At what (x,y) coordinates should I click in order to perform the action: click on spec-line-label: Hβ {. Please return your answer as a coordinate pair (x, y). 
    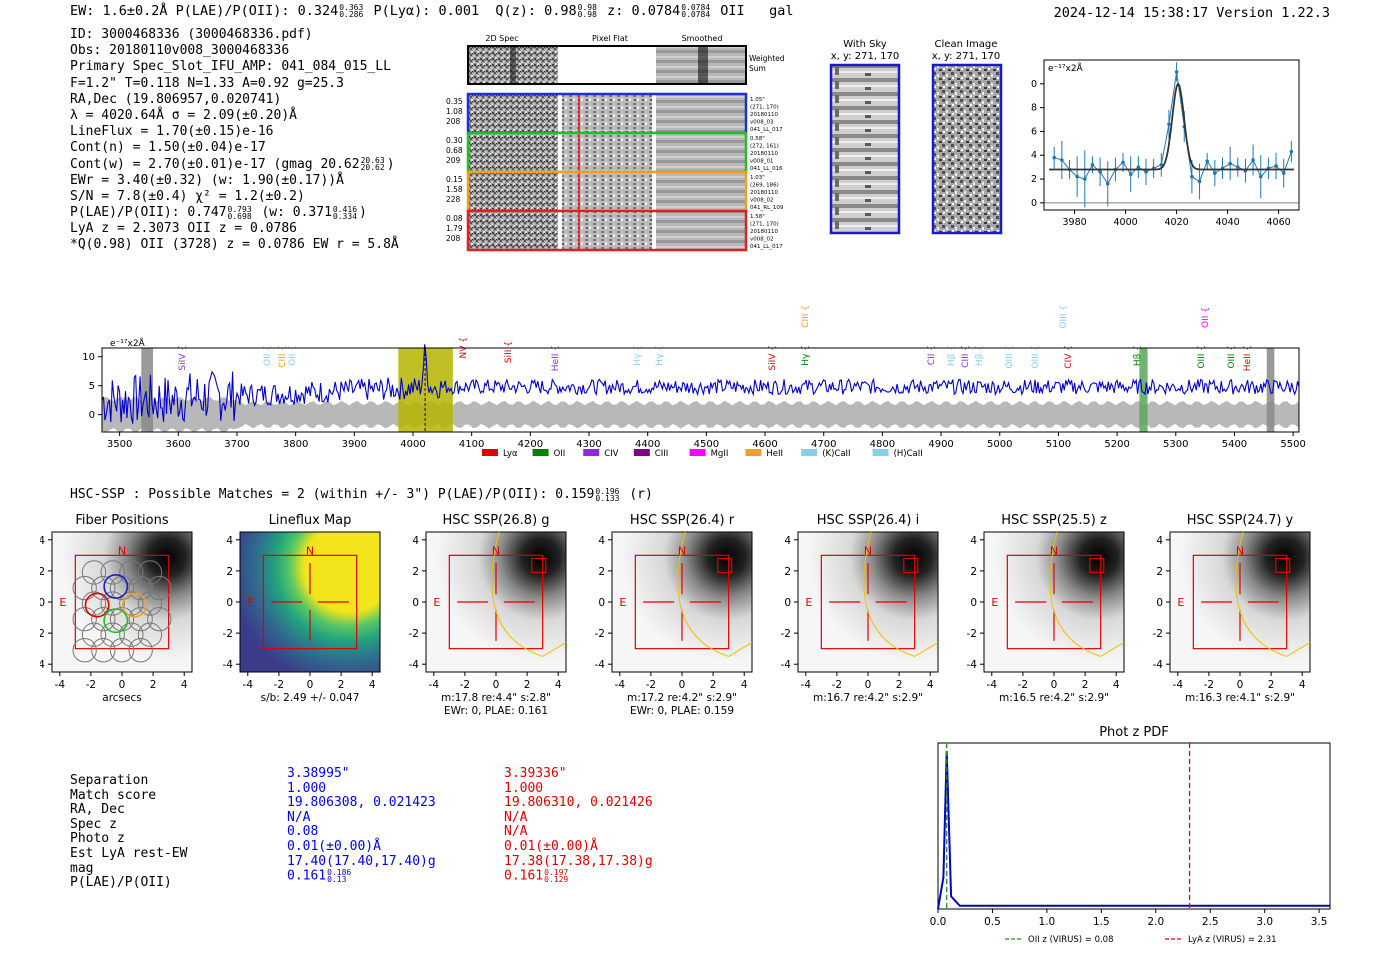
    Looking at the image, I should click on (952, 355).